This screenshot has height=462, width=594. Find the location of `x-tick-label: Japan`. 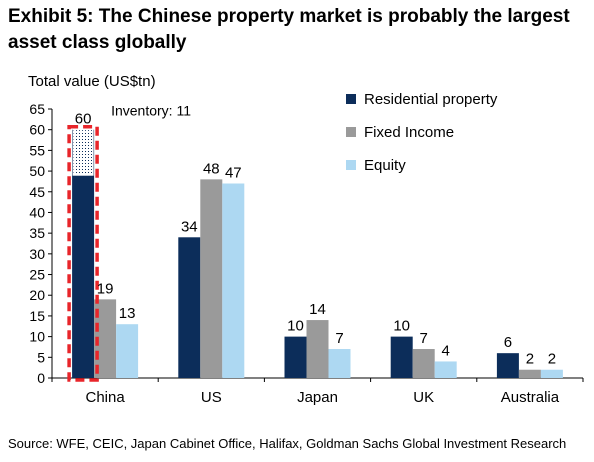

x-tick-label: Japan is located at coordinates (317, 397).